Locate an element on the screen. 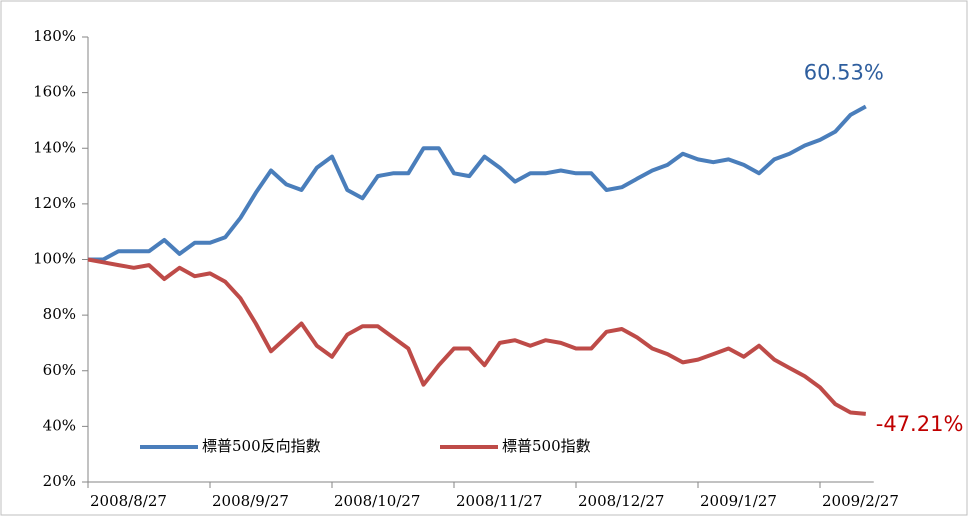 Image resolution: width=968 pixels, height=516 pixels. y-tick-label: 140% is located at coordinates (54, 147).